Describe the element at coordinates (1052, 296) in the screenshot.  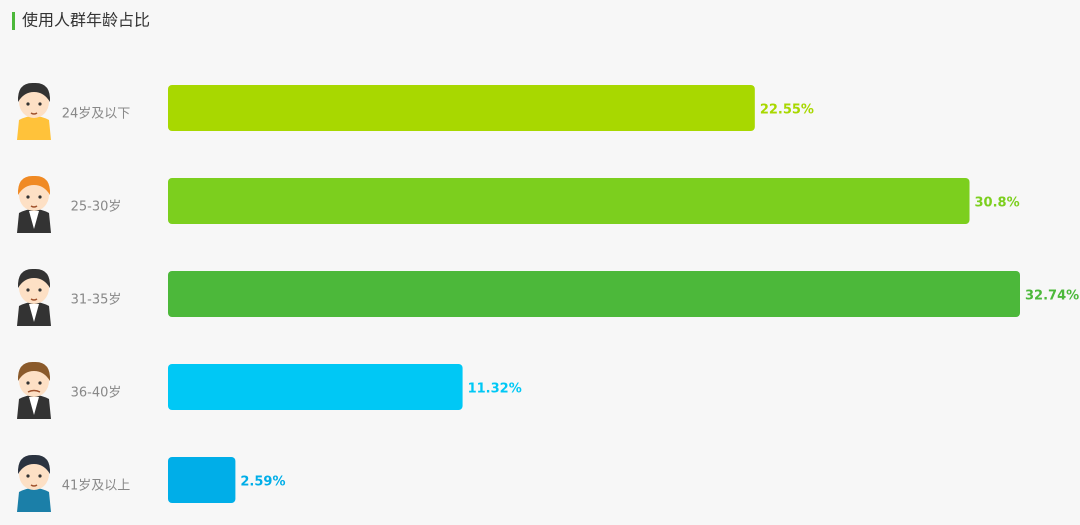
I see `value-label: 32.74%` at that location.